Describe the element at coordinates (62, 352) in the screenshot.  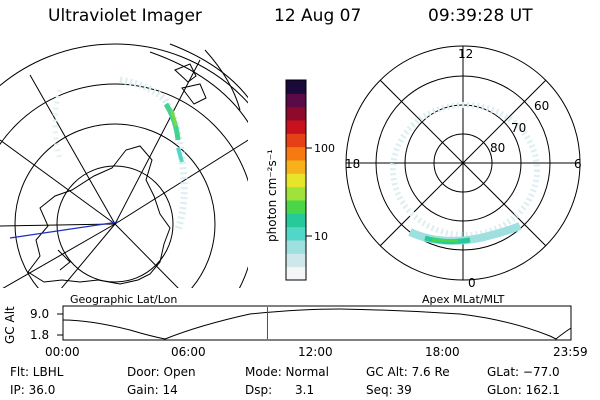
I see `altitude-xtick-0000: 00:00` at that location.